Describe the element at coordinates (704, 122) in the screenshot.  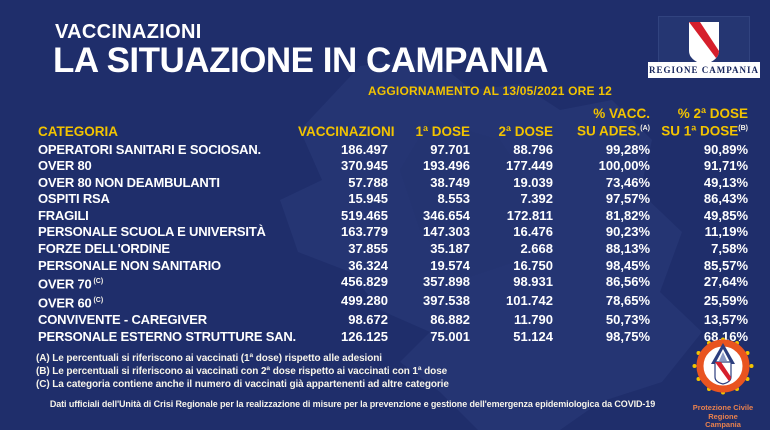
I see `col-header-pct-dose2: % 2ª DOSE SU 1ª DOSE(B)` at that location.